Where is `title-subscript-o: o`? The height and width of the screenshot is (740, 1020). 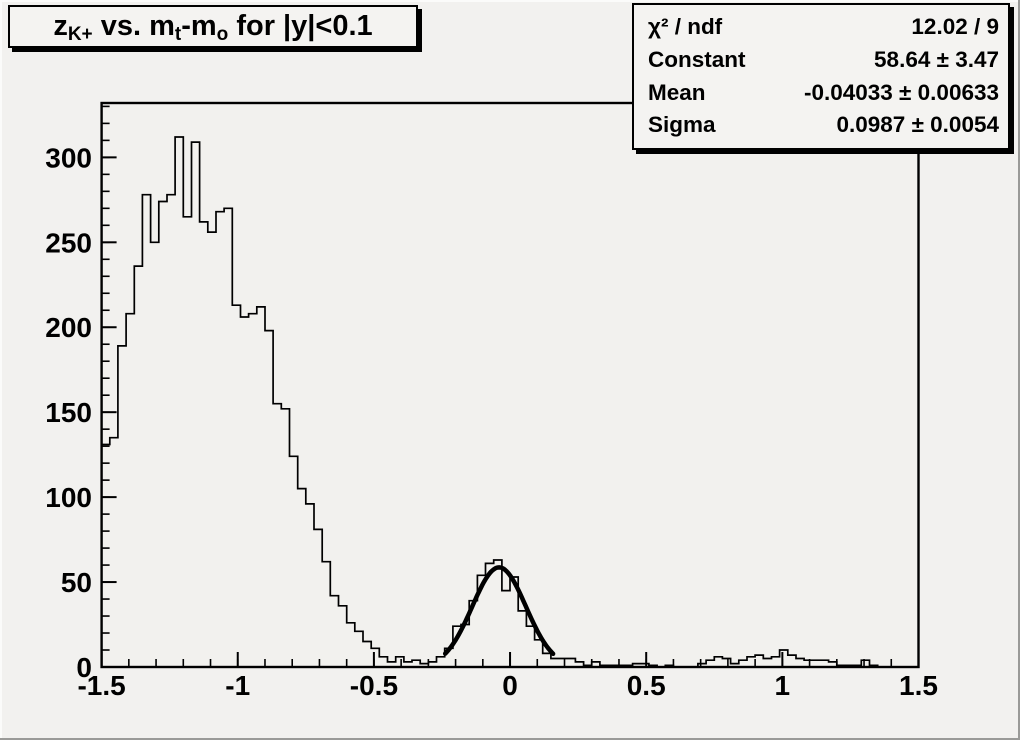
title-subscript-o: o is located at coordinates (222, 34).